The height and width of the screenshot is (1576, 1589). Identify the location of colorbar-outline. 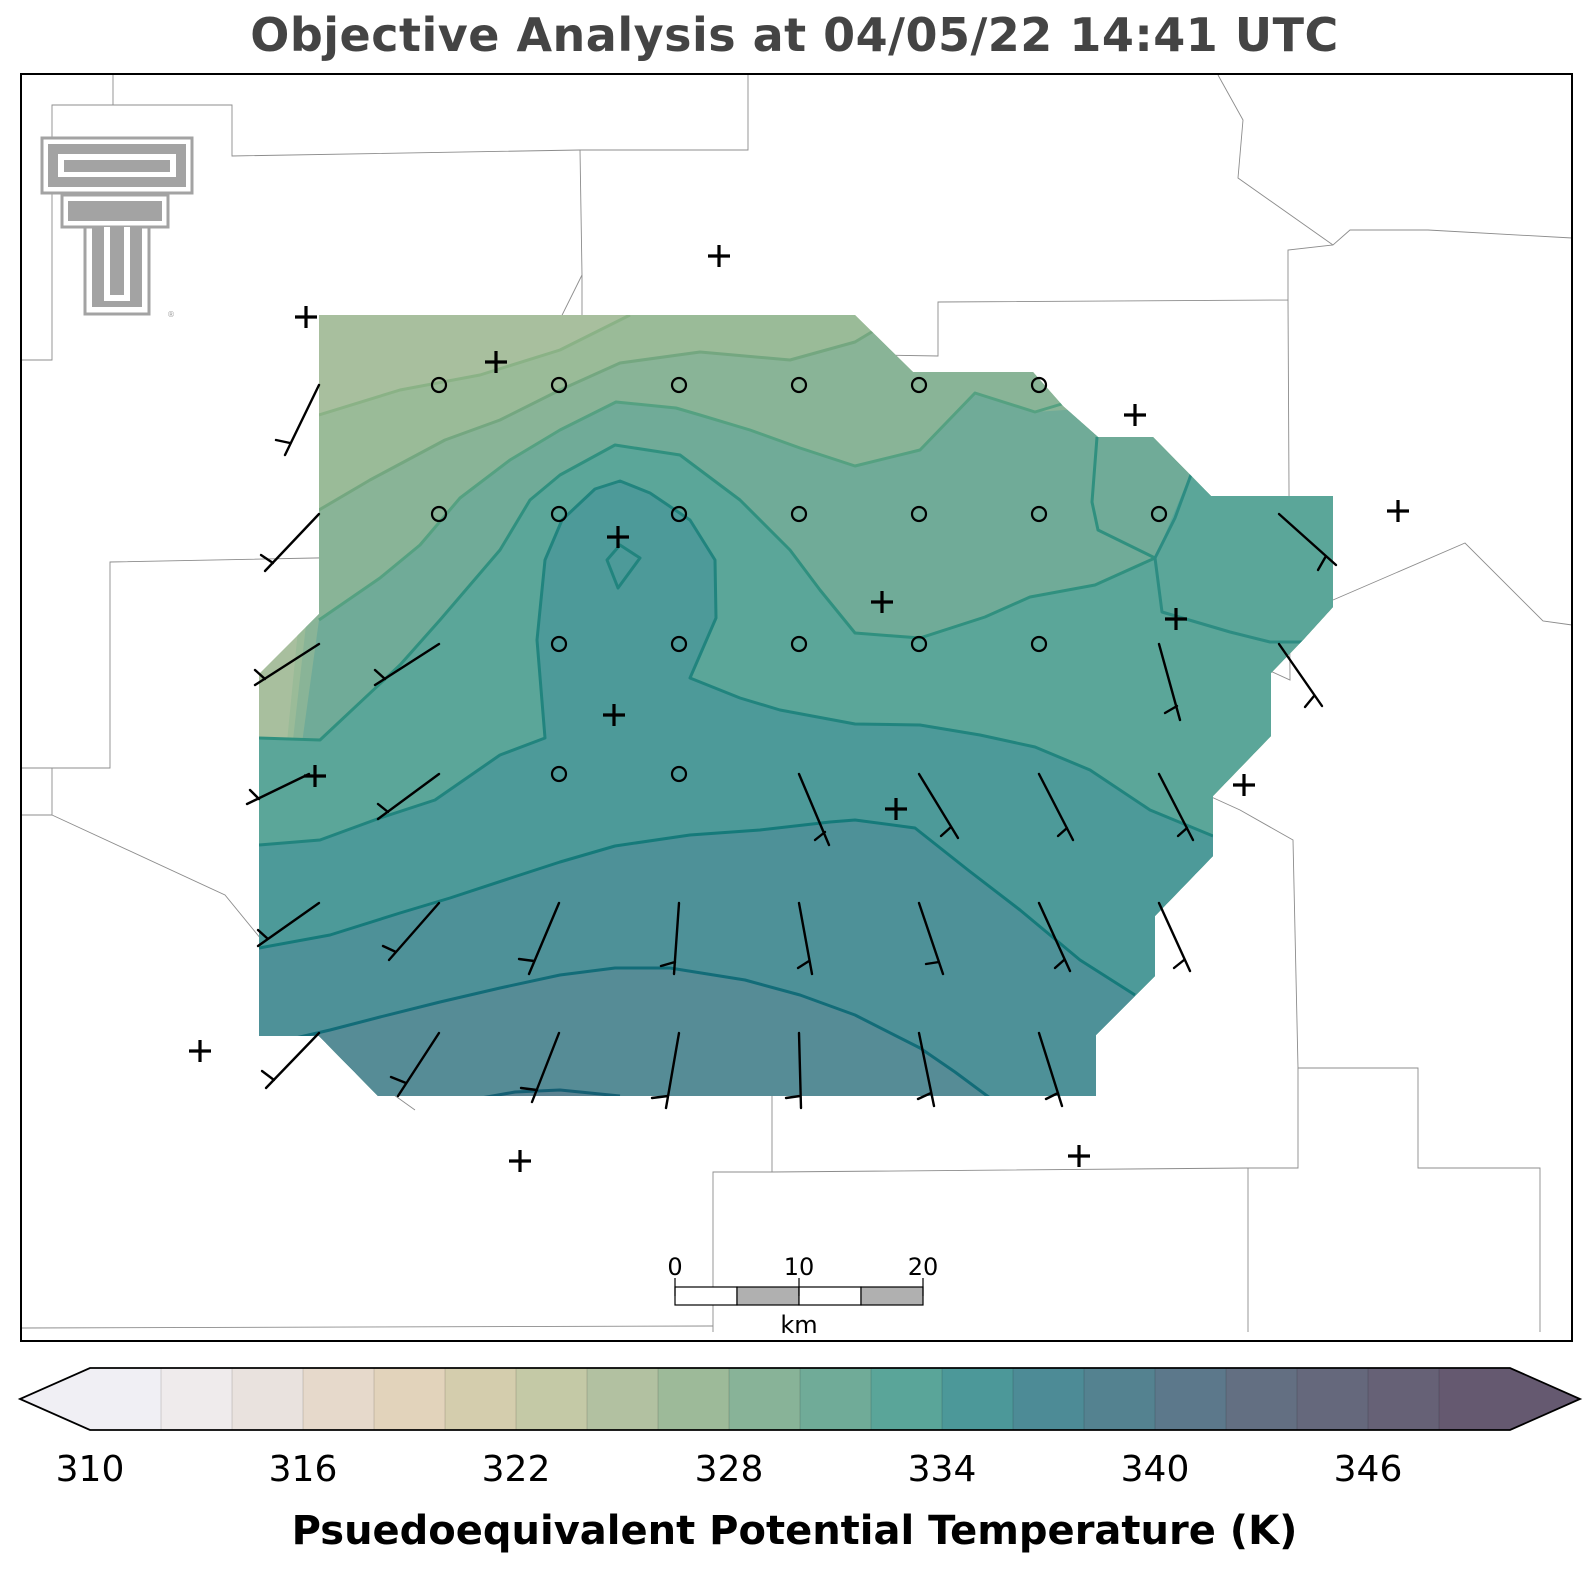
(800, 1399).